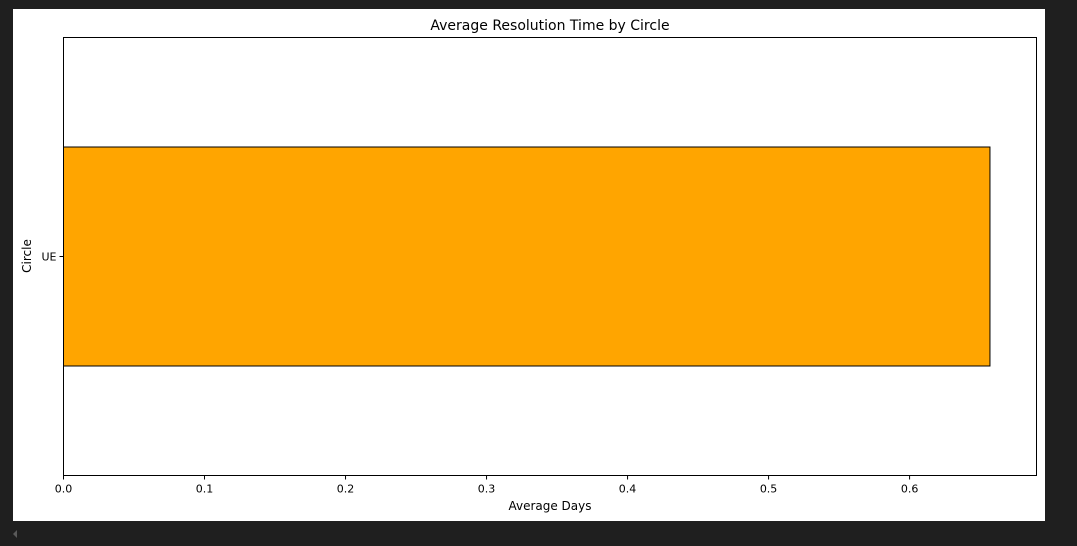 The height and width of the screenshot is (546, 1077). What do you see at coordinates (628, 489) in the screenshot?
I see `x-tick-label: 0.4` at bounding box center [628, 489].